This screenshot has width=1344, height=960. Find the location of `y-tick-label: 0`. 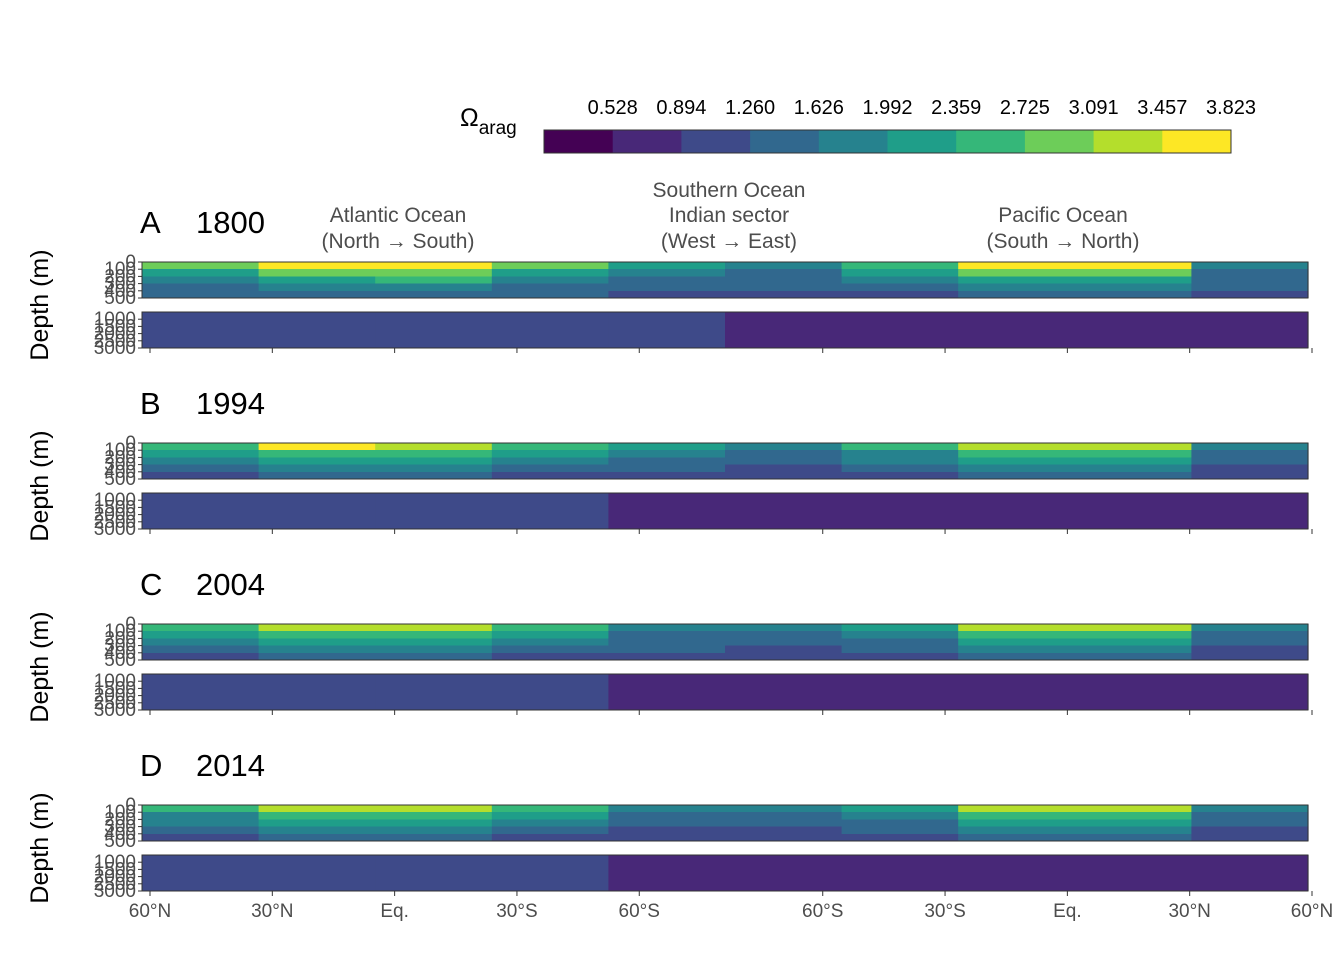

y-tick-label: 0 is located at coordinates (130, 262).